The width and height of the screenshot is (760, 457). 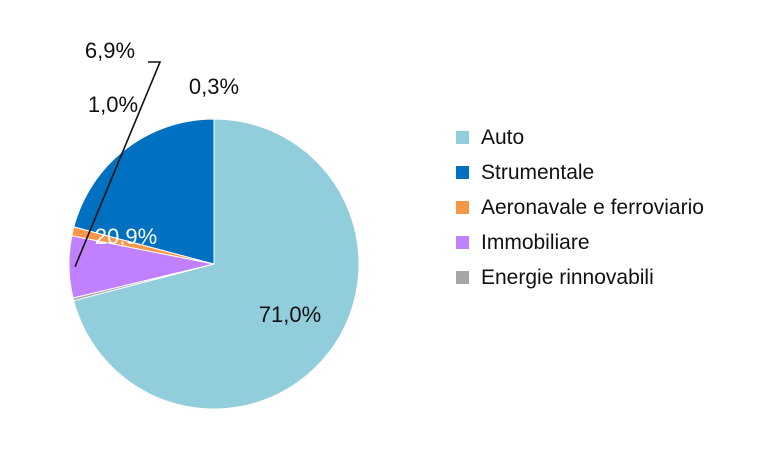 I want to click on legend-item-aeronavale-e-ferroviario: Aeronavale e ferroviario, so click(x=580, y=207).